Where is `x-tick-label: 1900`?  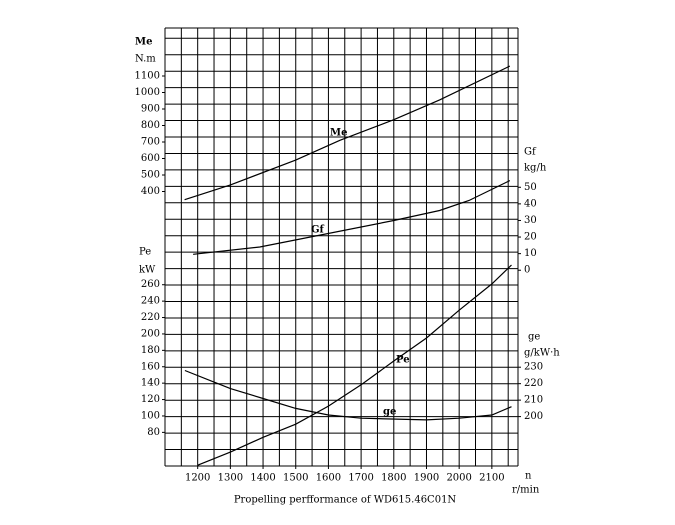 x-tick-label: 1900 is located at coordinates (426, 478).